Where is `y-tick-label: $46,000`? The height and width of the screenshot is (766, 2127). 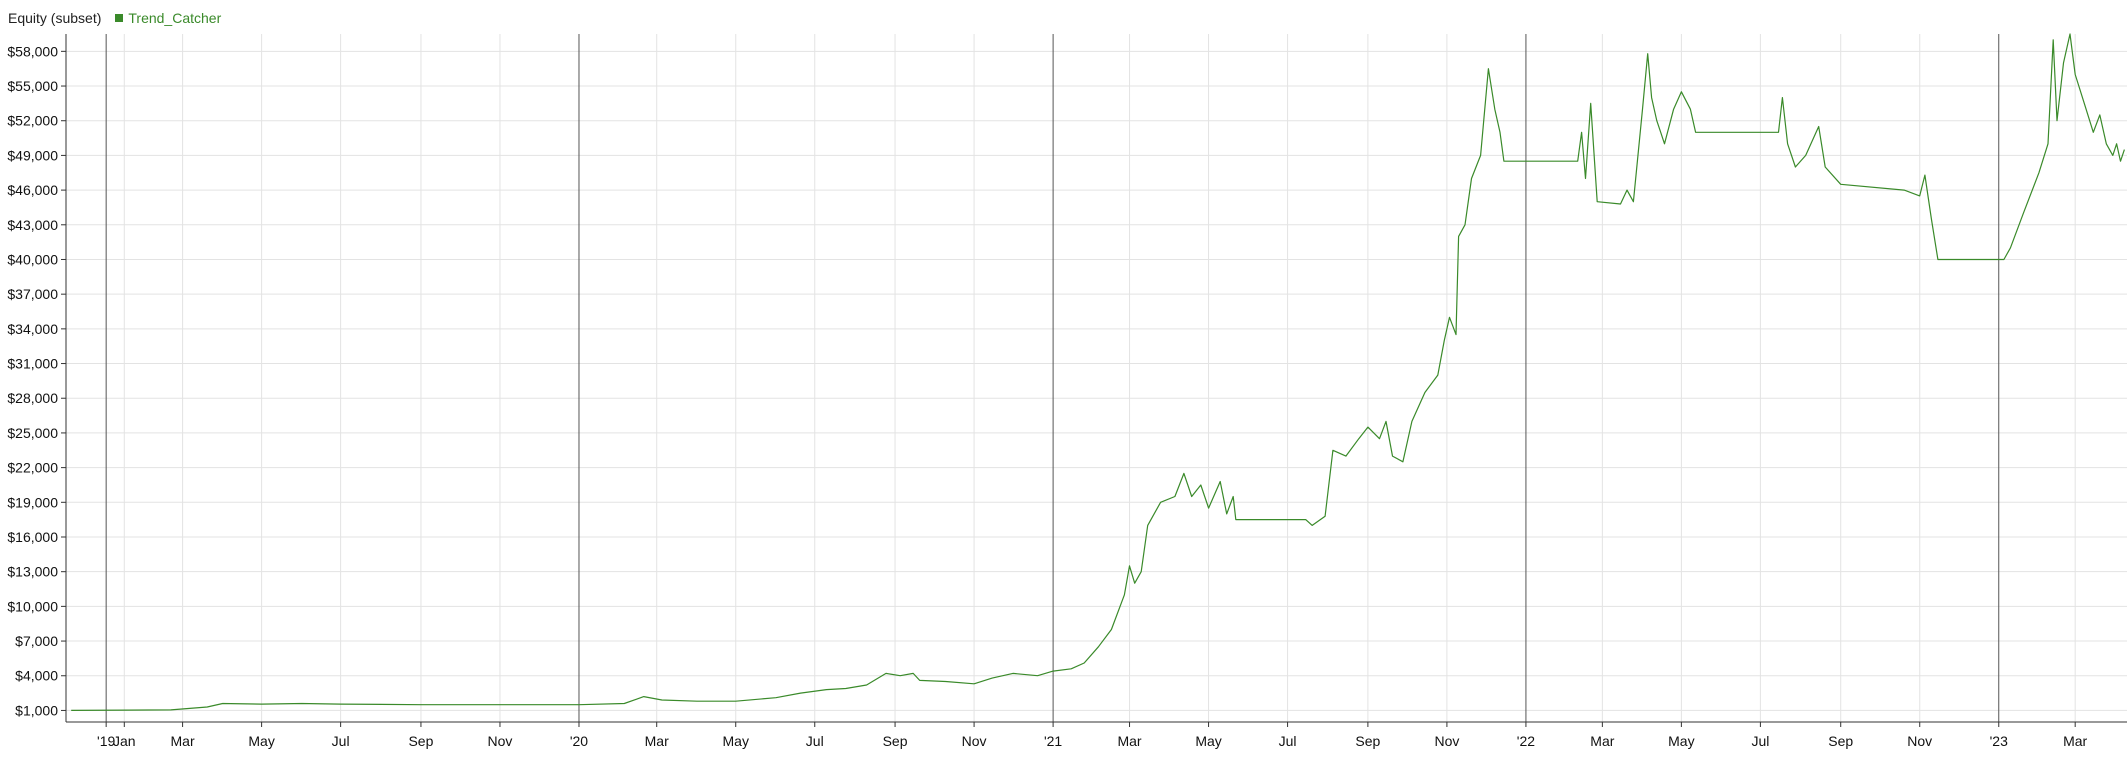 y-tick-label: $46,000 is located at coordinates (32, 190).